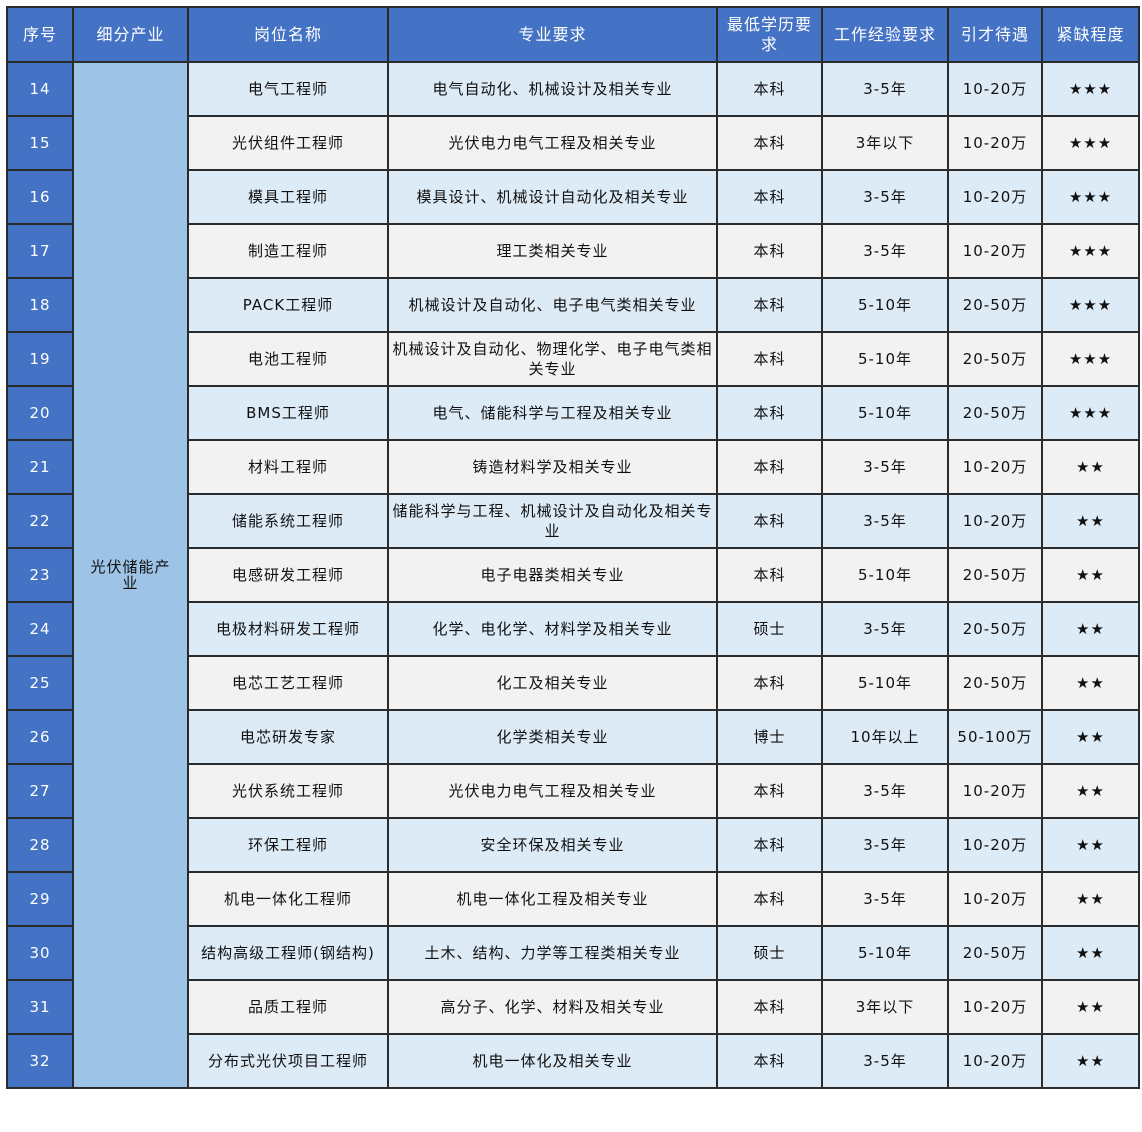 The height and width of the screenshot is (1132, 1142). I want to click on index-cell: 19, so click(40, 359).